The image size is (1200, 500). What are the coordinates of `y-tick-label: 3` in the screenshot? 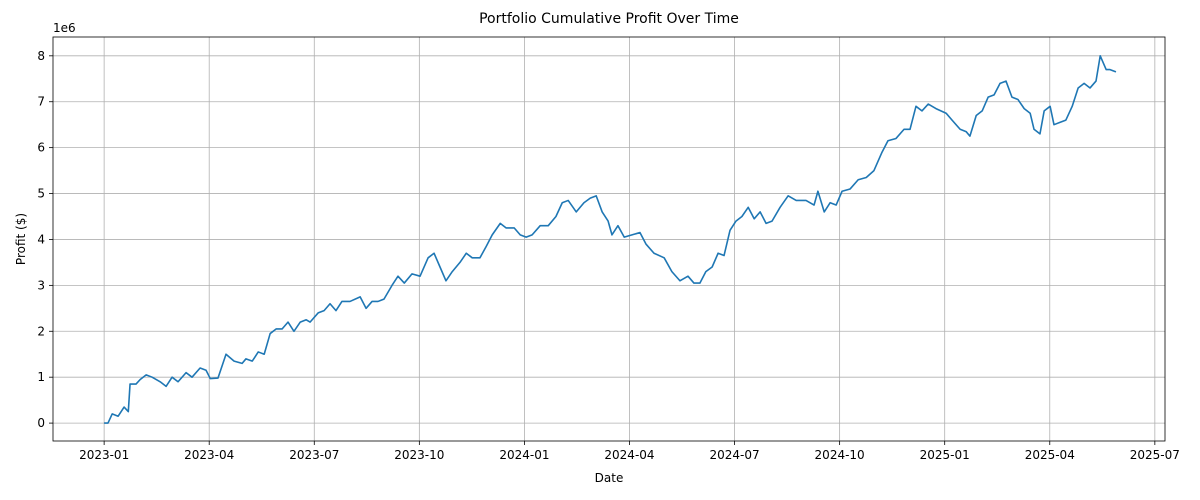 It's located at (41, 285).